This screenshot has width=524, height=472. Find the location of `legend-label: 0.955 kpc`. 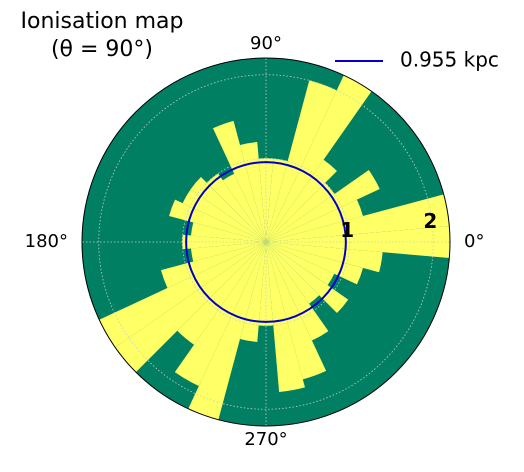

legend-label: 0.955 kpc is located at coordinates (449, 60).